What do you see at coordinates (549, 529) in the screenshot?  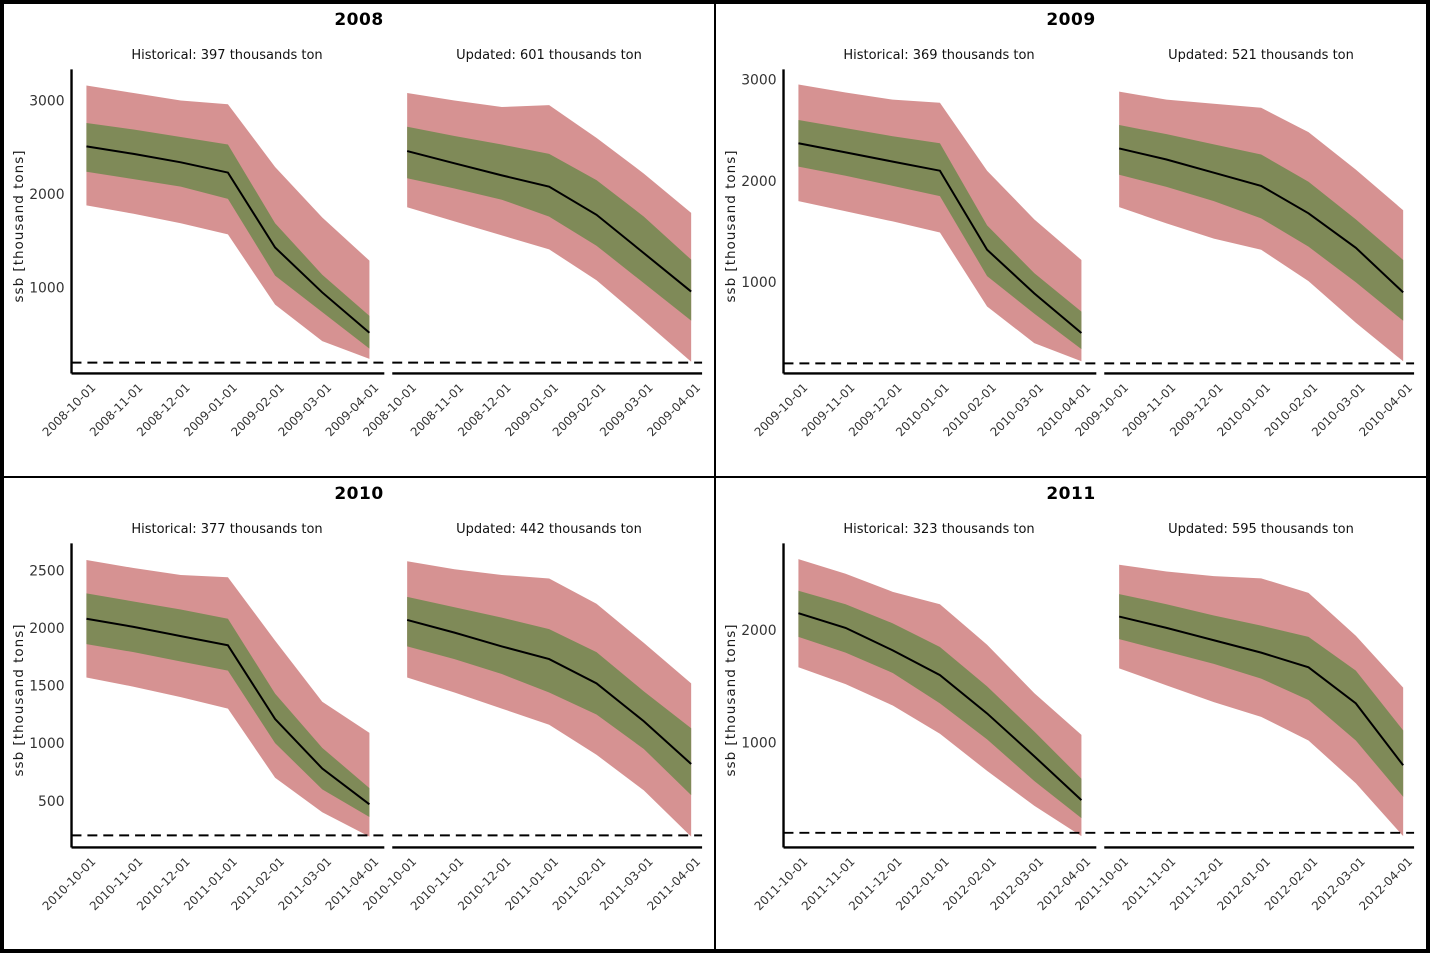 I see `subtitle-updated: Updated: 442 thousands ton` at bounding box center [549, 529].